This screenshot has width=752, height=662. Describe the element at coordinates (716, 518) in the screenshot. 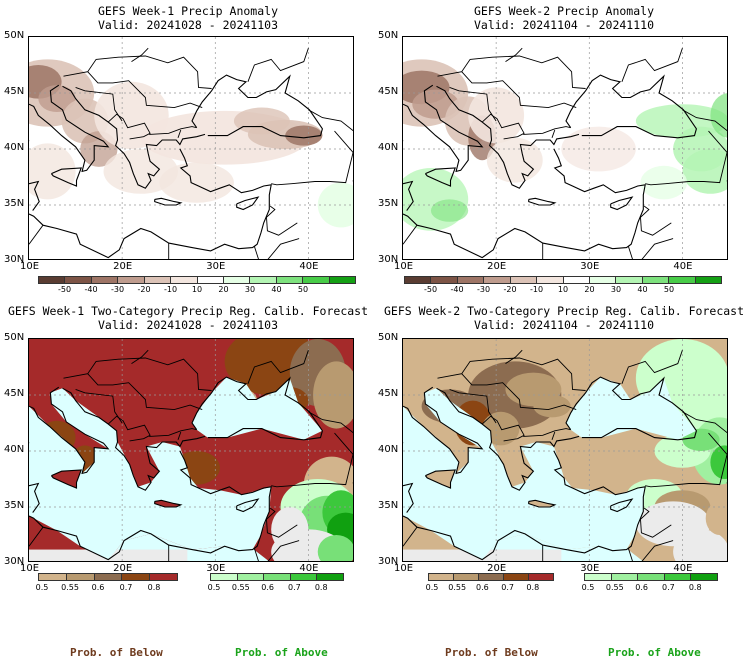

I see `probability-patch` at that location.